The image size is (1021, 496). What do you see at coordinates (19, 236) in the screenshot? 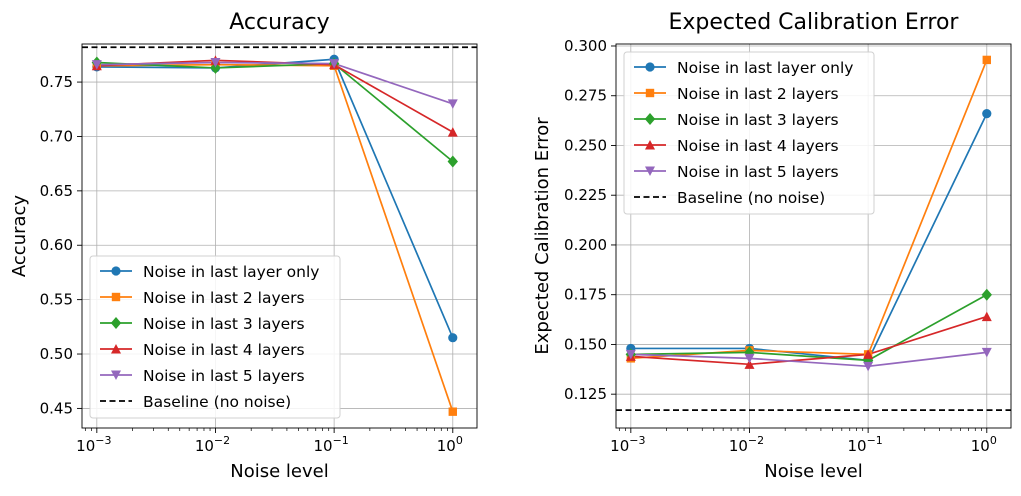
I see `y-axis-label: Accuracy` at bounding box center [19, 236].